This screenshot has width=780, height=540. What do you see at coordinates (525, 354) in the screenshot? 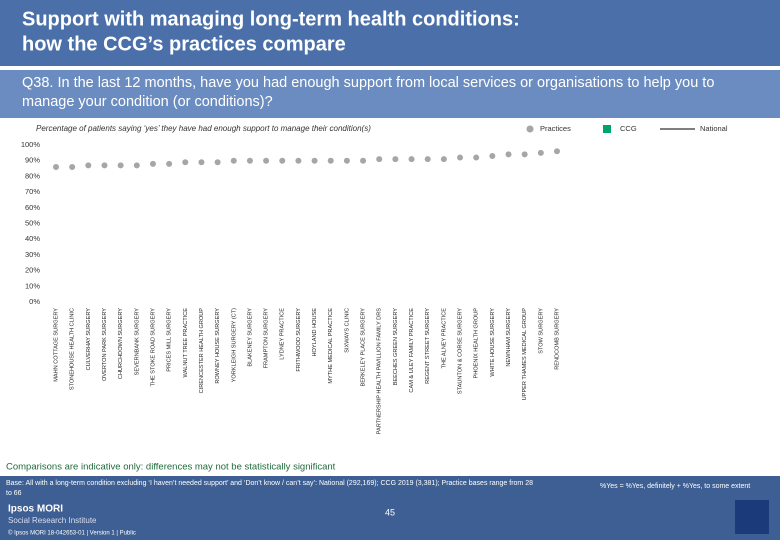
I see `x-tick-label: UPPER THAMES MEDICAL GROUP` at bounding box center [525, 354].